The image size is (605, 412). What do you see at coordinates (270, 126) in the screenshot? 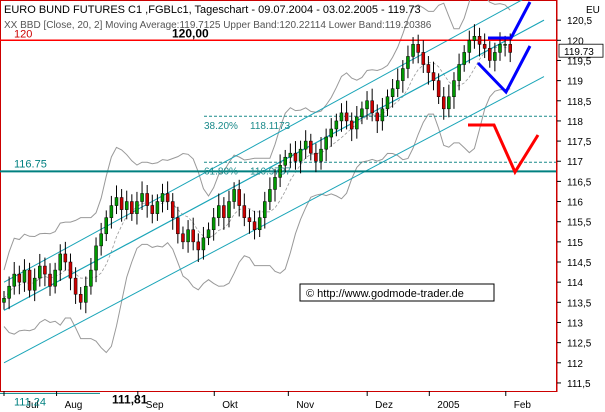
I see `fib-38-value: 118.1173` at bounding box center [270, 126].